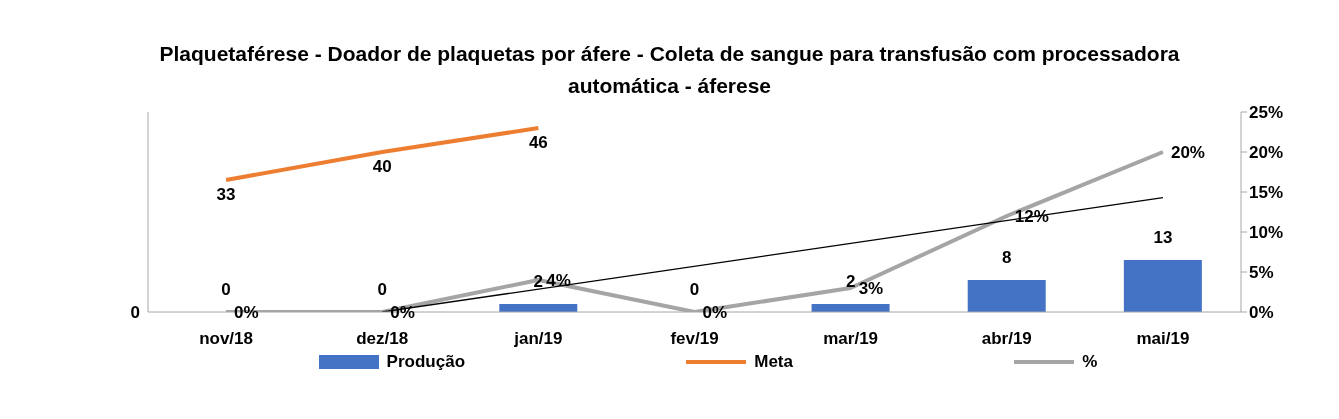 Image resolution: width=1339 pixels, height=419 pixels. What do you see at coordinates (694, 339) in the screenshot?
I see `x-tick-label: fev/19` at bounding box center [694, 339].